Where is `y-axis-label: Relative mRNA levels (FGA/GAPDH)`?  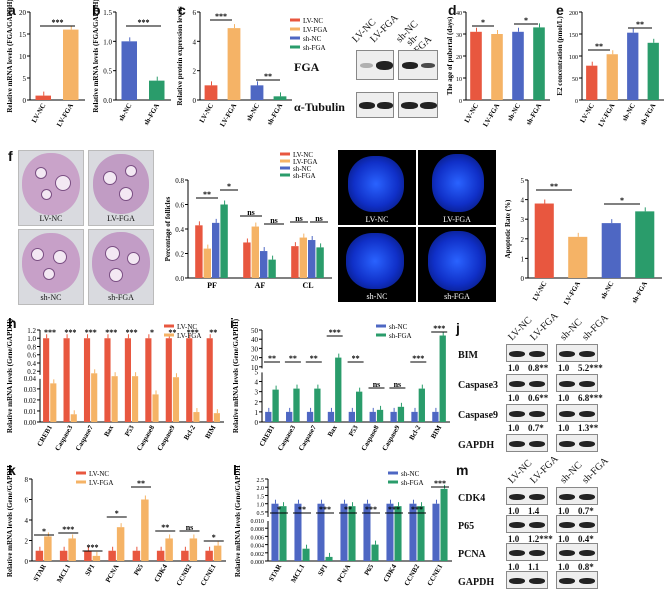
y-axis-label: Relative mRNA levels (FGA/GAPDH) is located at coordinates (96, 56).